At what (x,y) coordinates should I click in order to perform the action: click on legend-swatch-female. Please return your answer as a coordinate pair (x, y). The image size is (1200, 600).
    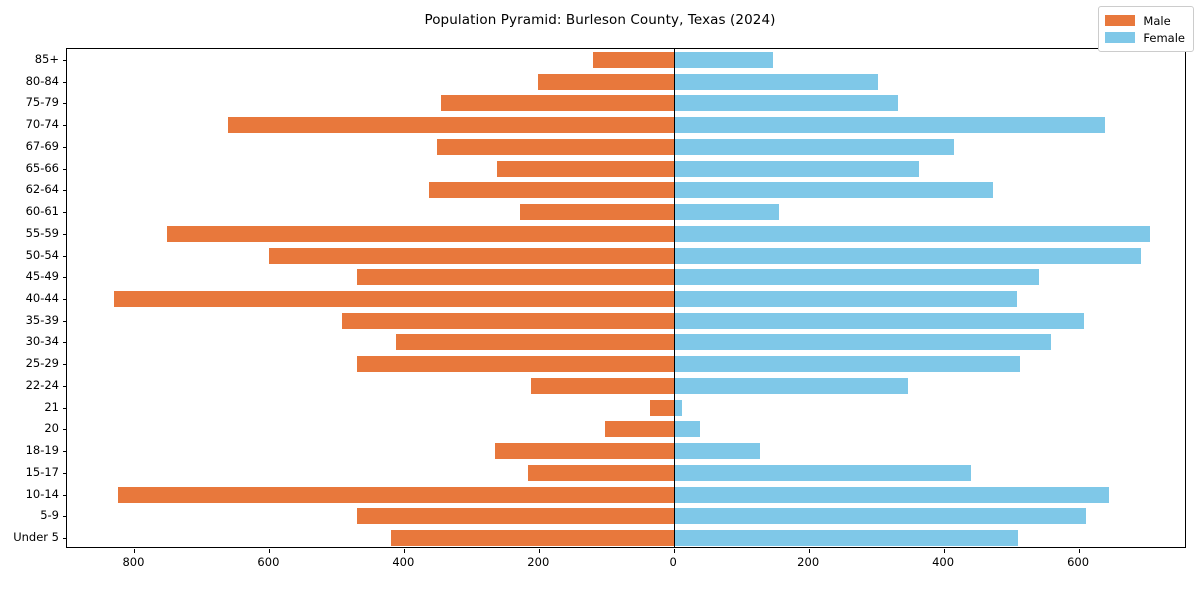
    Looking at the image, I should click on (1120, 37).